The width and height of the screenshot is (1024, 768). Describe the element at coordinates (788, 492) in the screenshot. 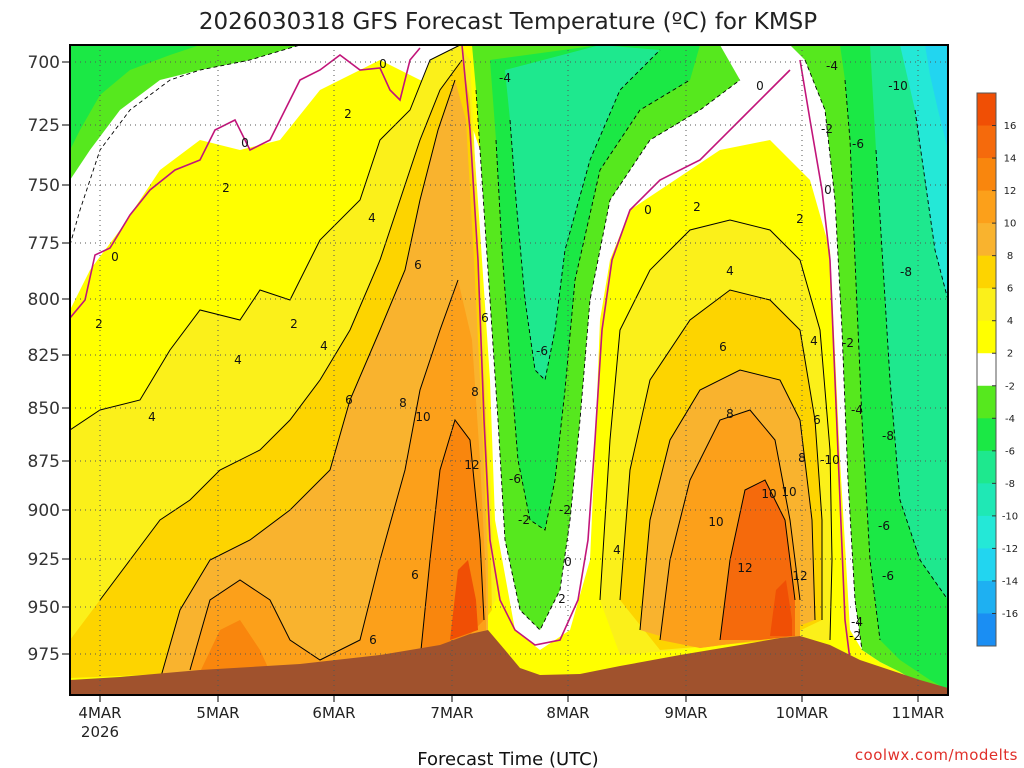

I see `contour-label: 10` at that location.